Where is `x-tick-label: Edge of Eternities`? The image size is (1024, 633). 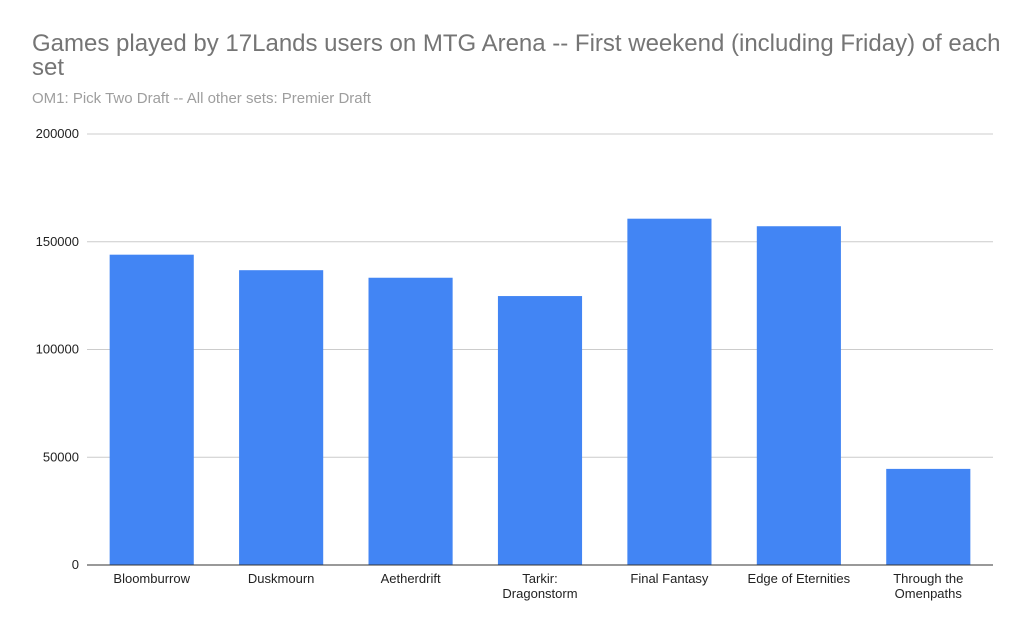 x-tick-label: Edge of Eternities is located at coordinates (799, 578).